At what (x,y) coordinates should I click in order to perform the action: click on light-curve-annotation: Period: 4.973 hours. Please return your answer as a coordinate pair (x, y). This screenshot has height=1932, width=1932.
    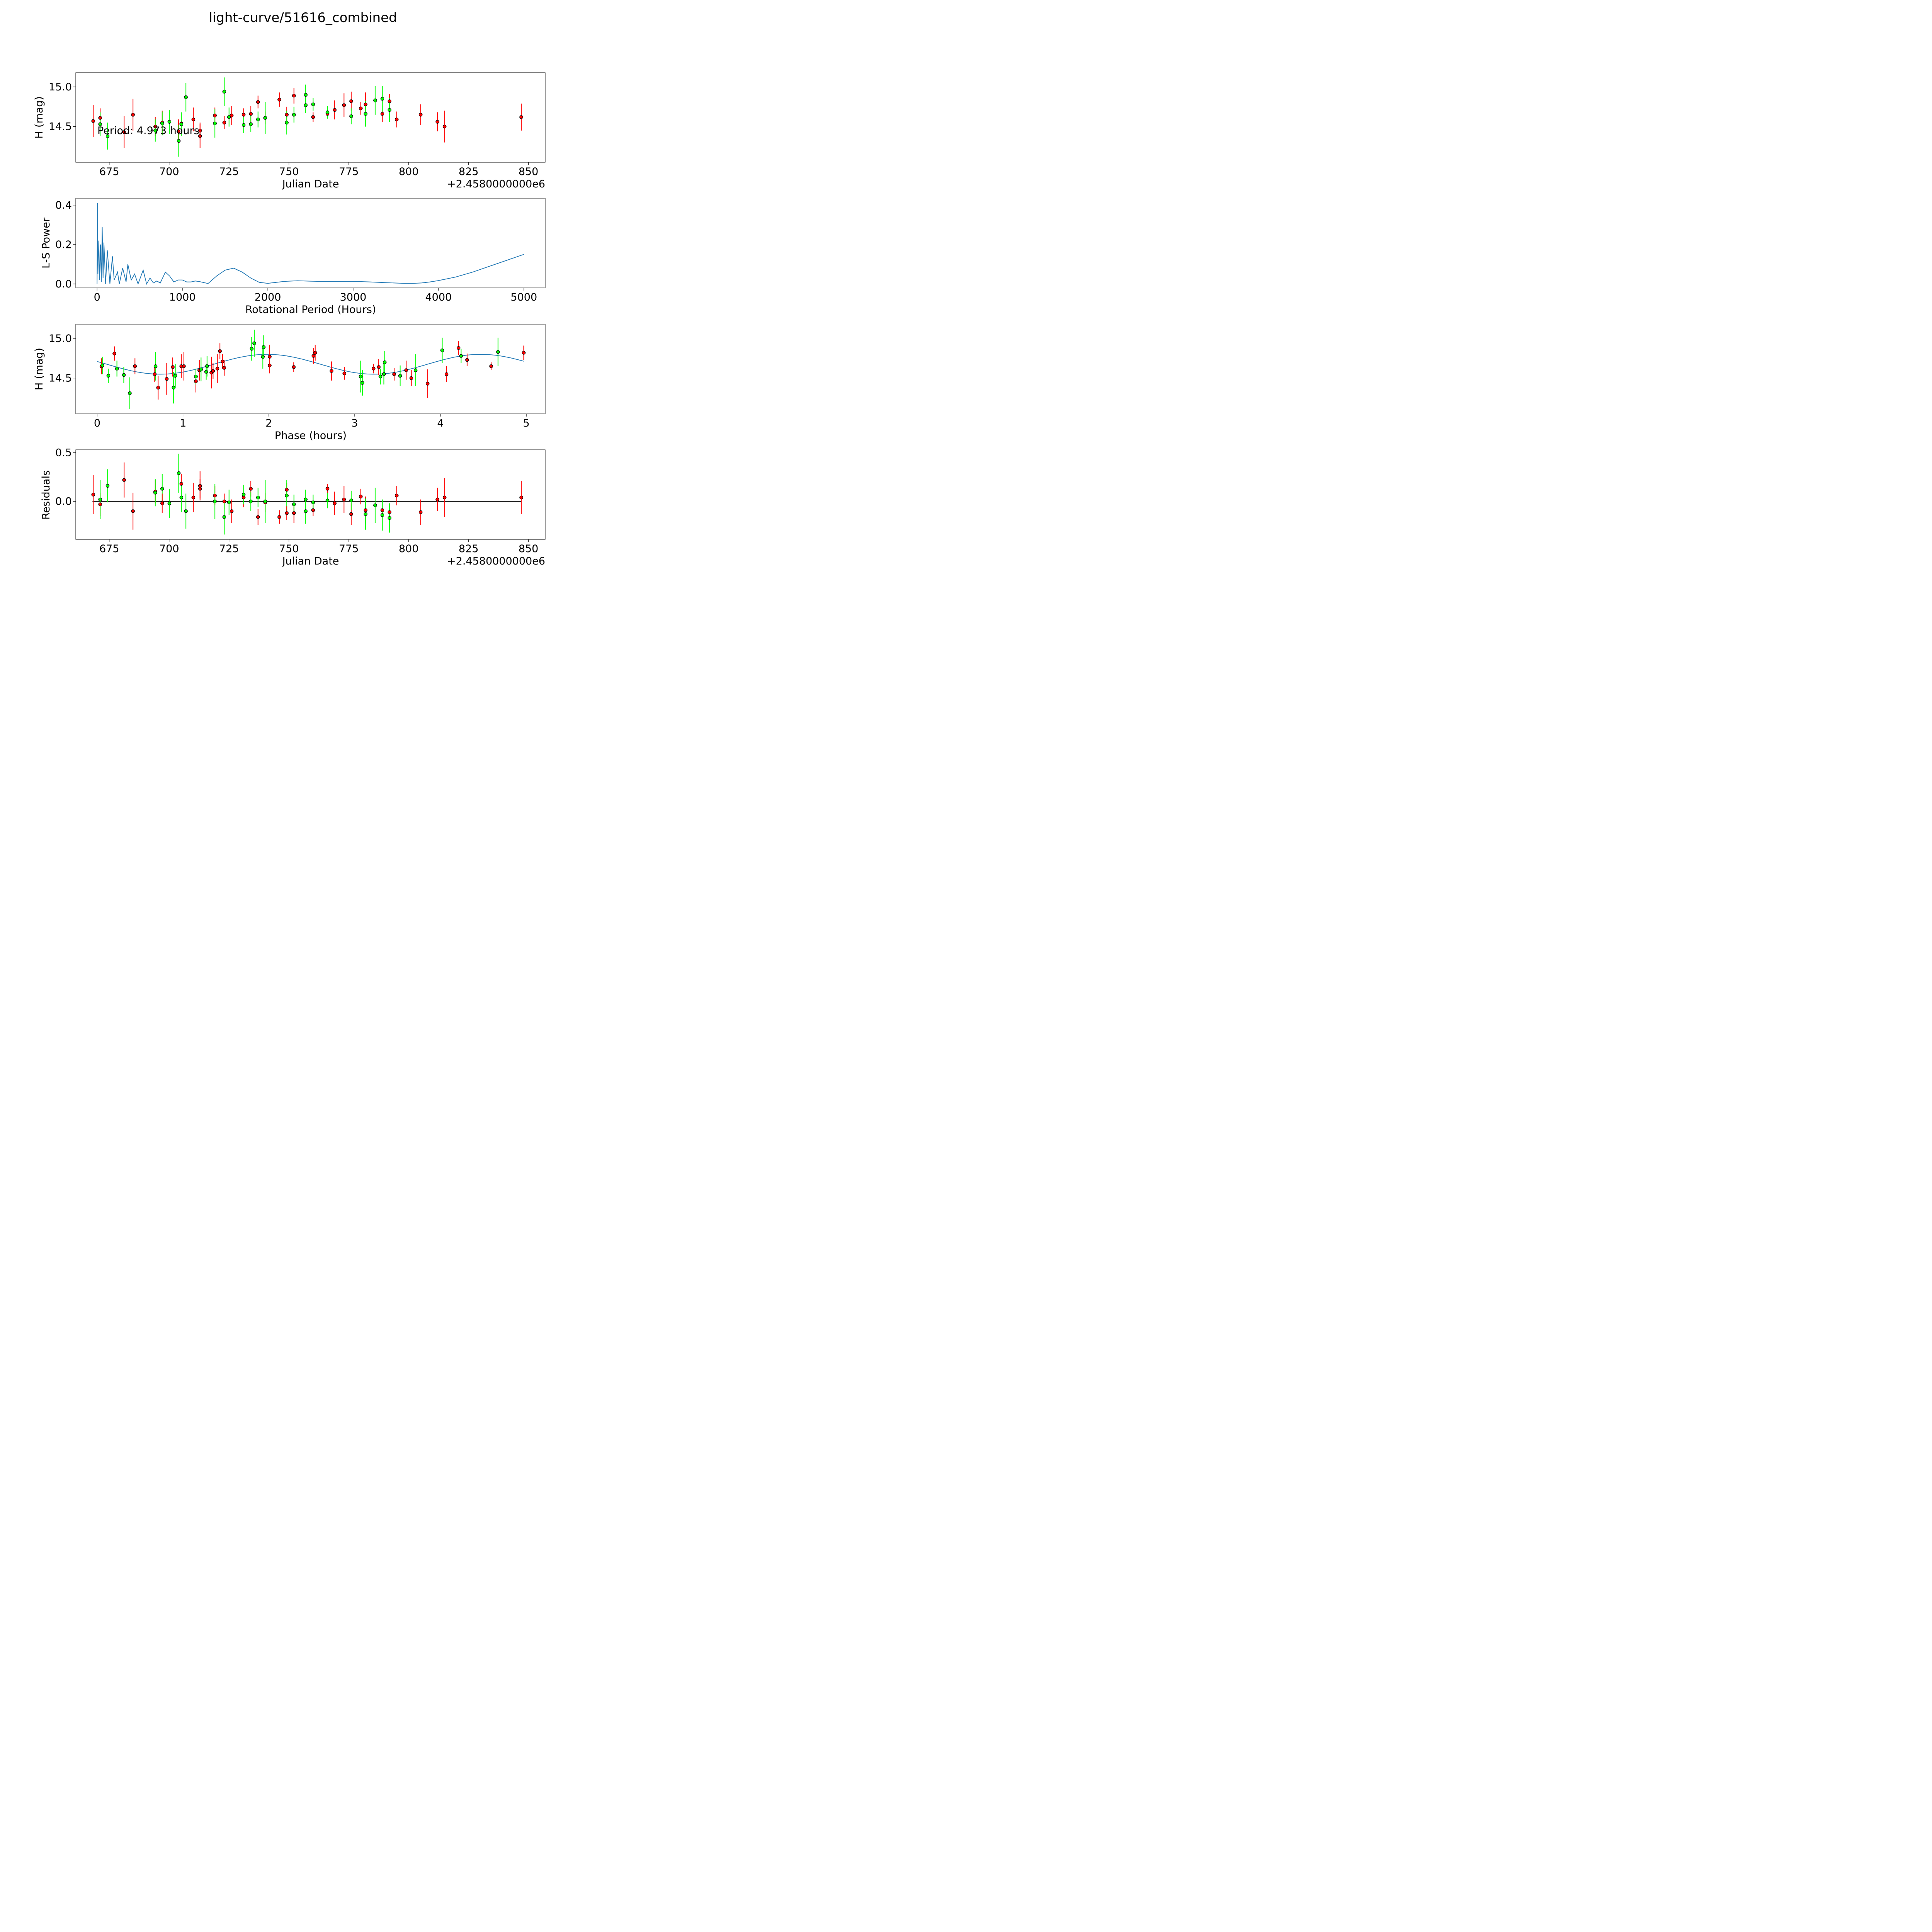
    Looking at the image, I should click on (148, 131).